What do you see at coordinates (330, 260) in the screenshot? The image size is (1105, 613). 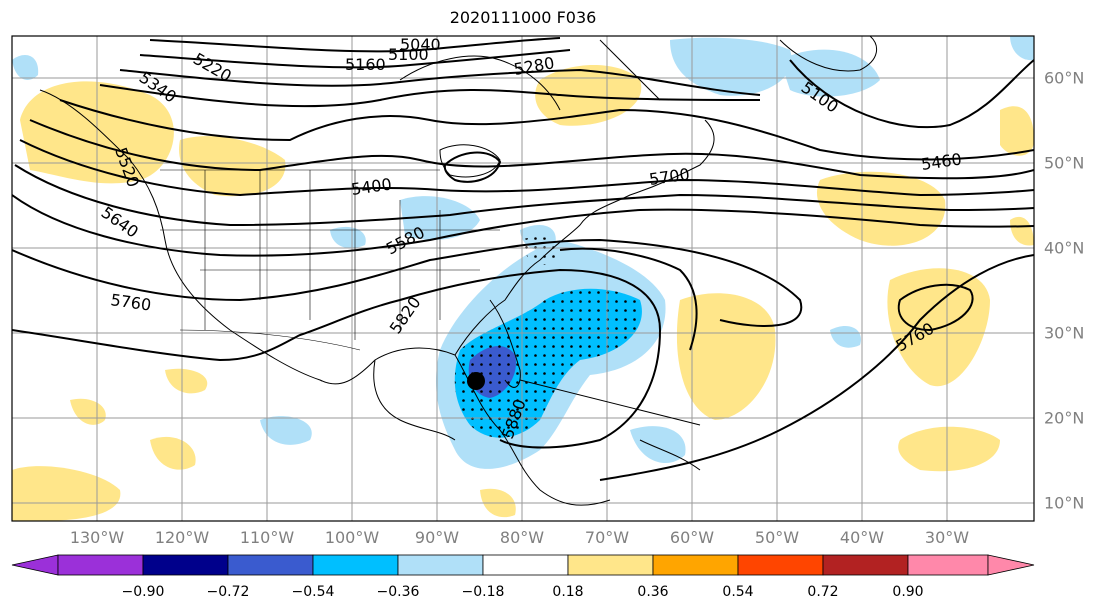 I see `political-borders` at bounding box center [330, 260].